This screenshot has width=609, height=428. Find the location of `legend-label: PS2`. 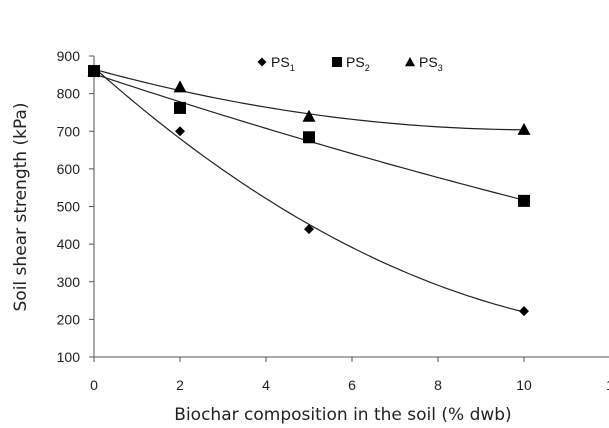

legend-label: PS2 is located at coordinates (358, 63).